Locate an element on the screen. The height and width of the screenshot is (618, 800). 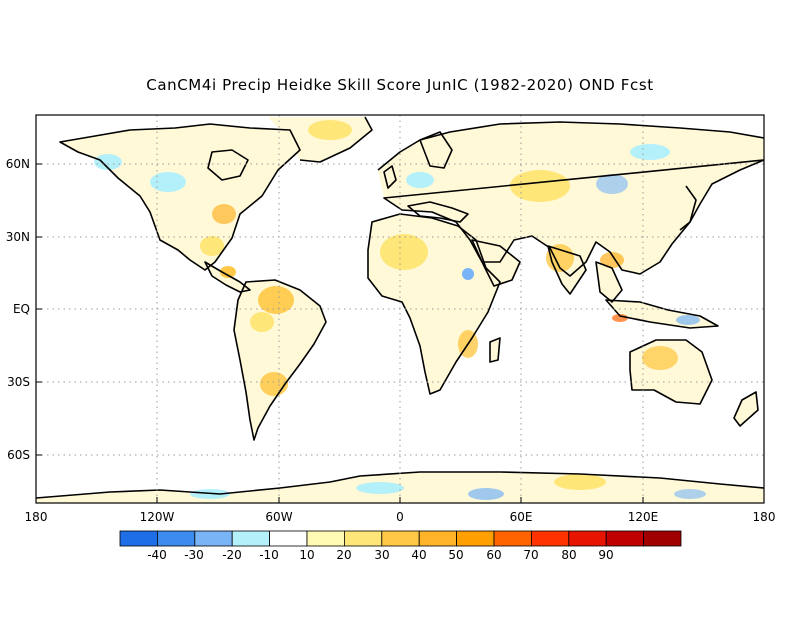
arabia-coastline is located at coordinates (496, 263).